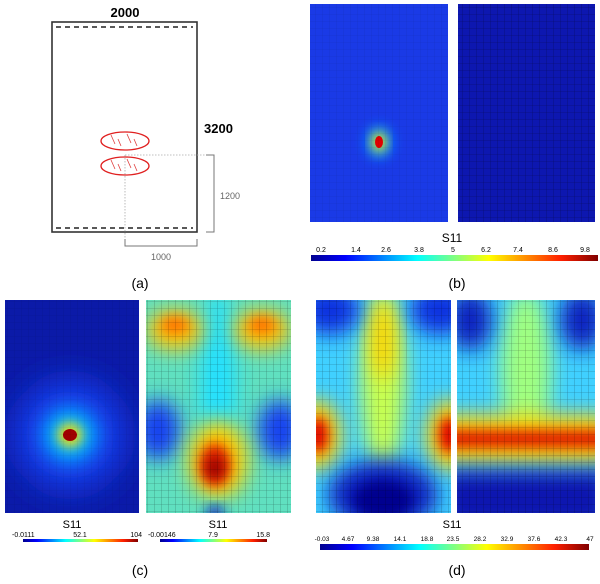  I want to click on colorbar-d-title: S11, so click(452, 525).